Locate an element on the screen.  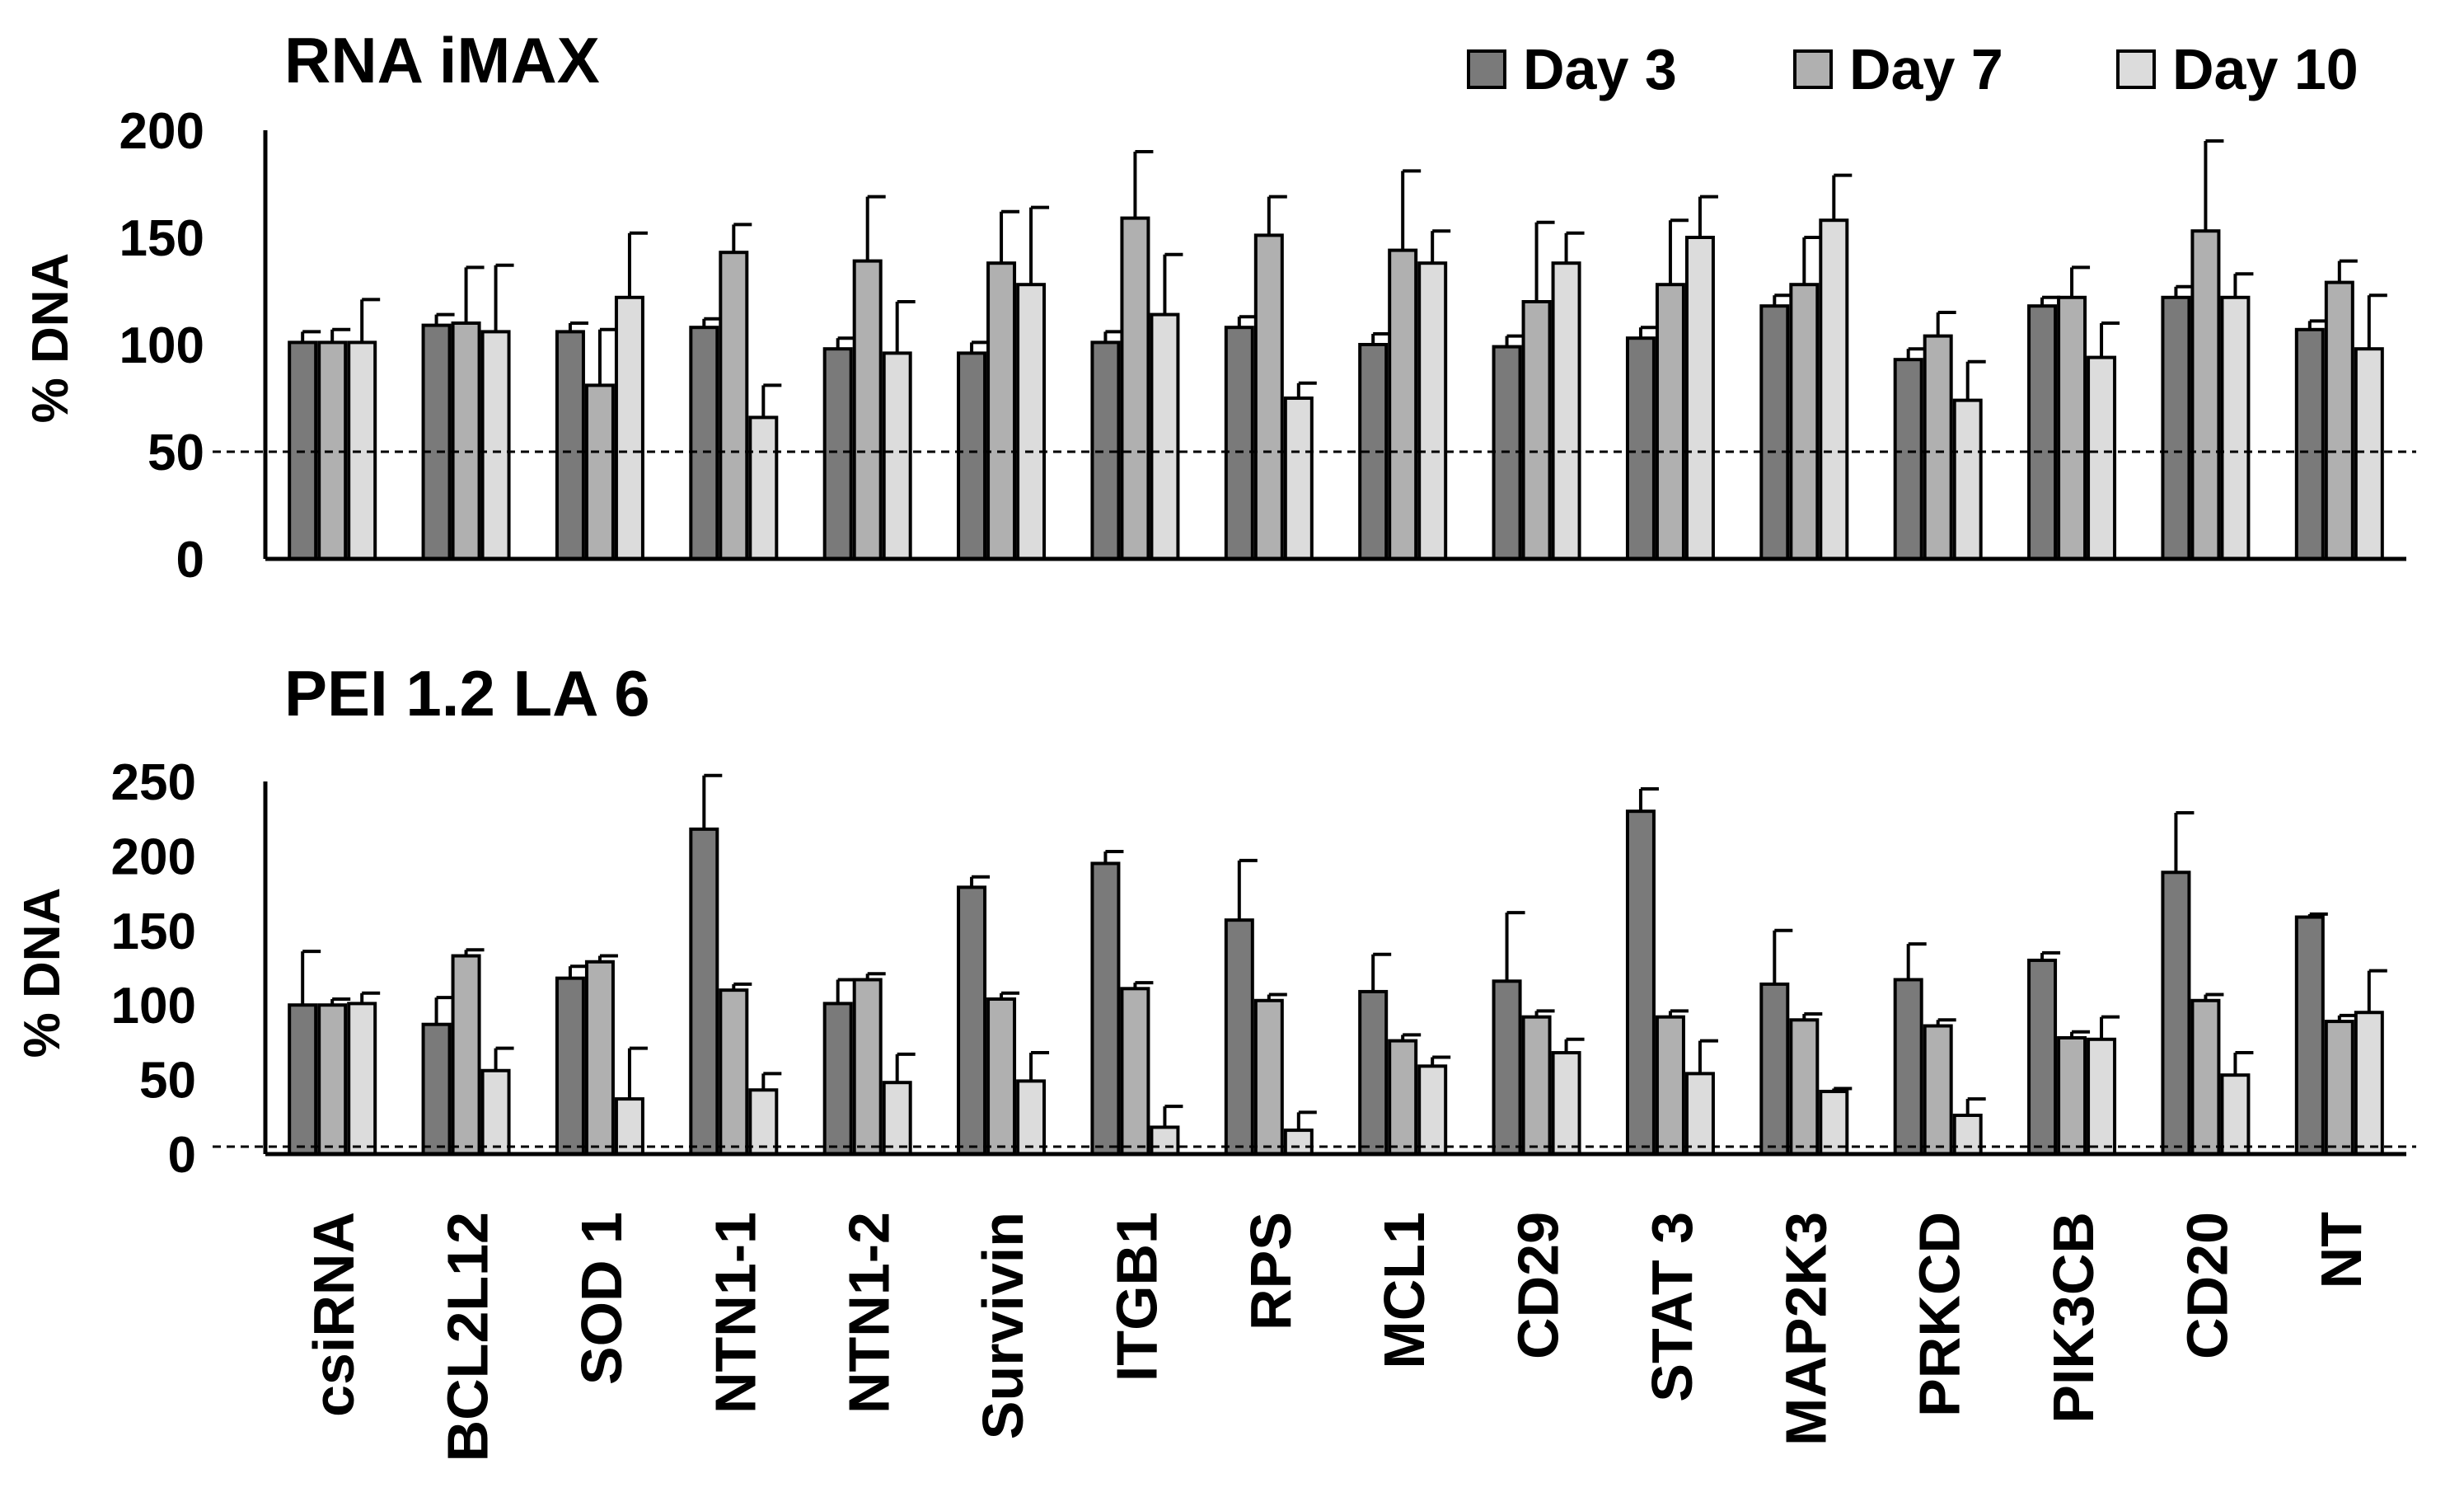
x-tick-label: MAP2K3 is located at coordinates (1805, 1329).